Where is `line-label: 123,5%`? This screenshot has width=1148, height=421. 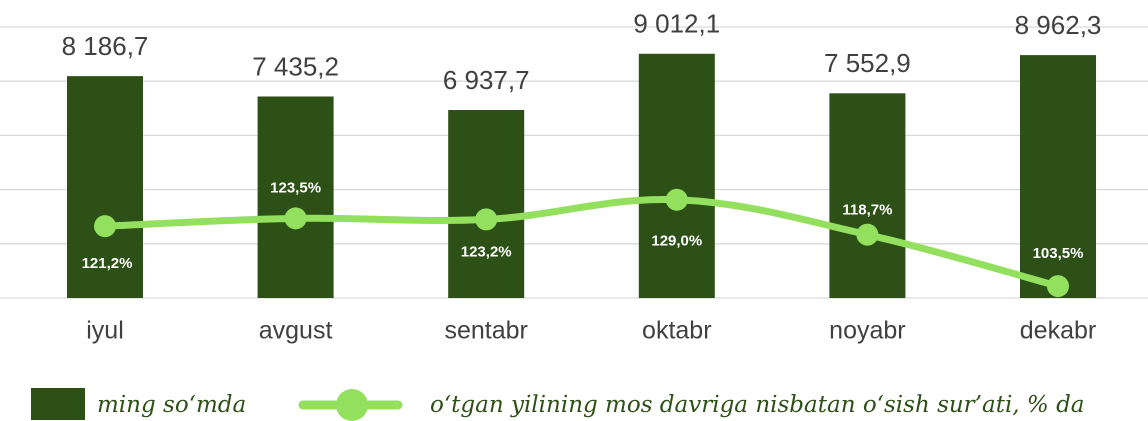 line-label: 123,5% is located at coordinates (295, 187).